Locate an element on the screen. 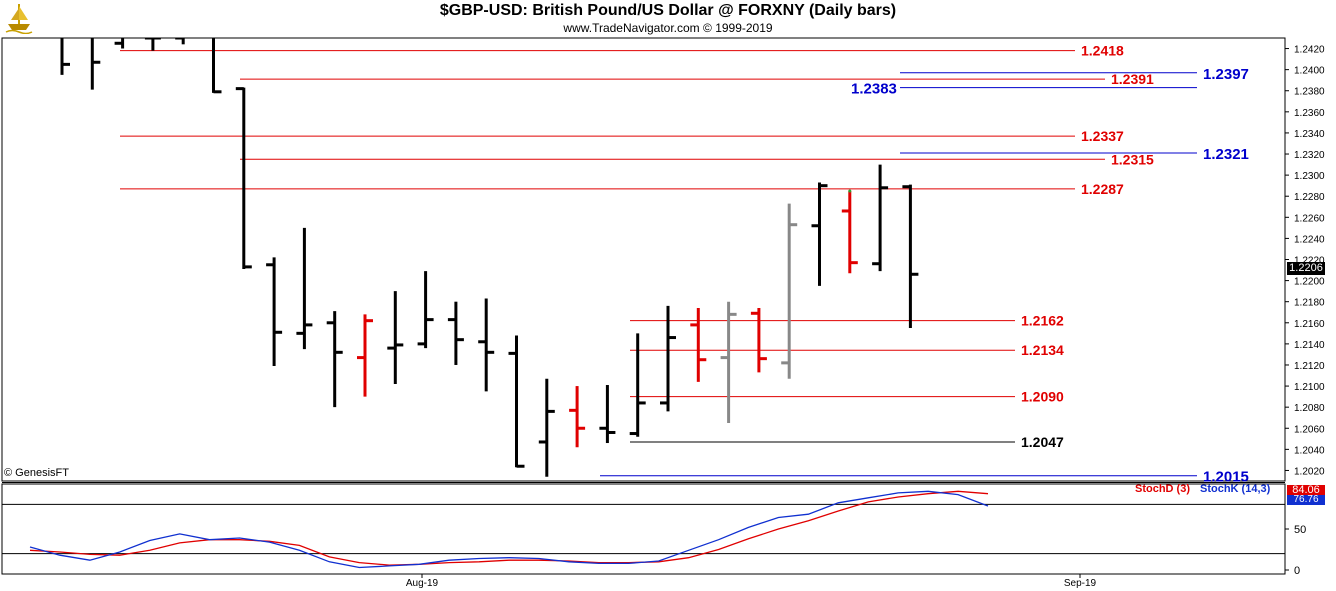  x-tick-label: Aug-19 is located at coordinates (422, 583).